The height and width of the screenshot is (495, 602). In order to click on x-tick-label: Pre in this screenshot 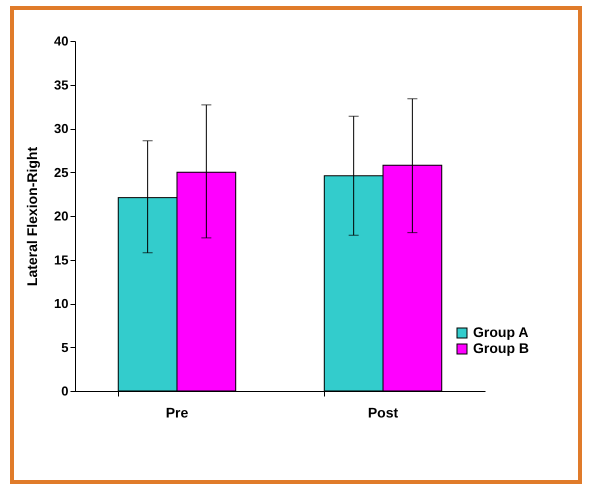, I will do `click(177, 412)`.